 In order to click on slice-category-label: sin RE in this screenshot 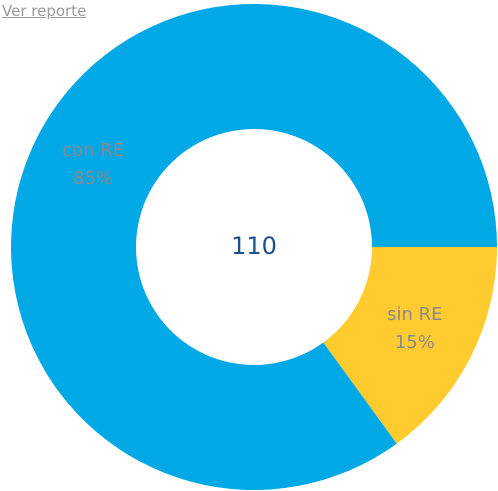, I will do `click(414, 314)`.